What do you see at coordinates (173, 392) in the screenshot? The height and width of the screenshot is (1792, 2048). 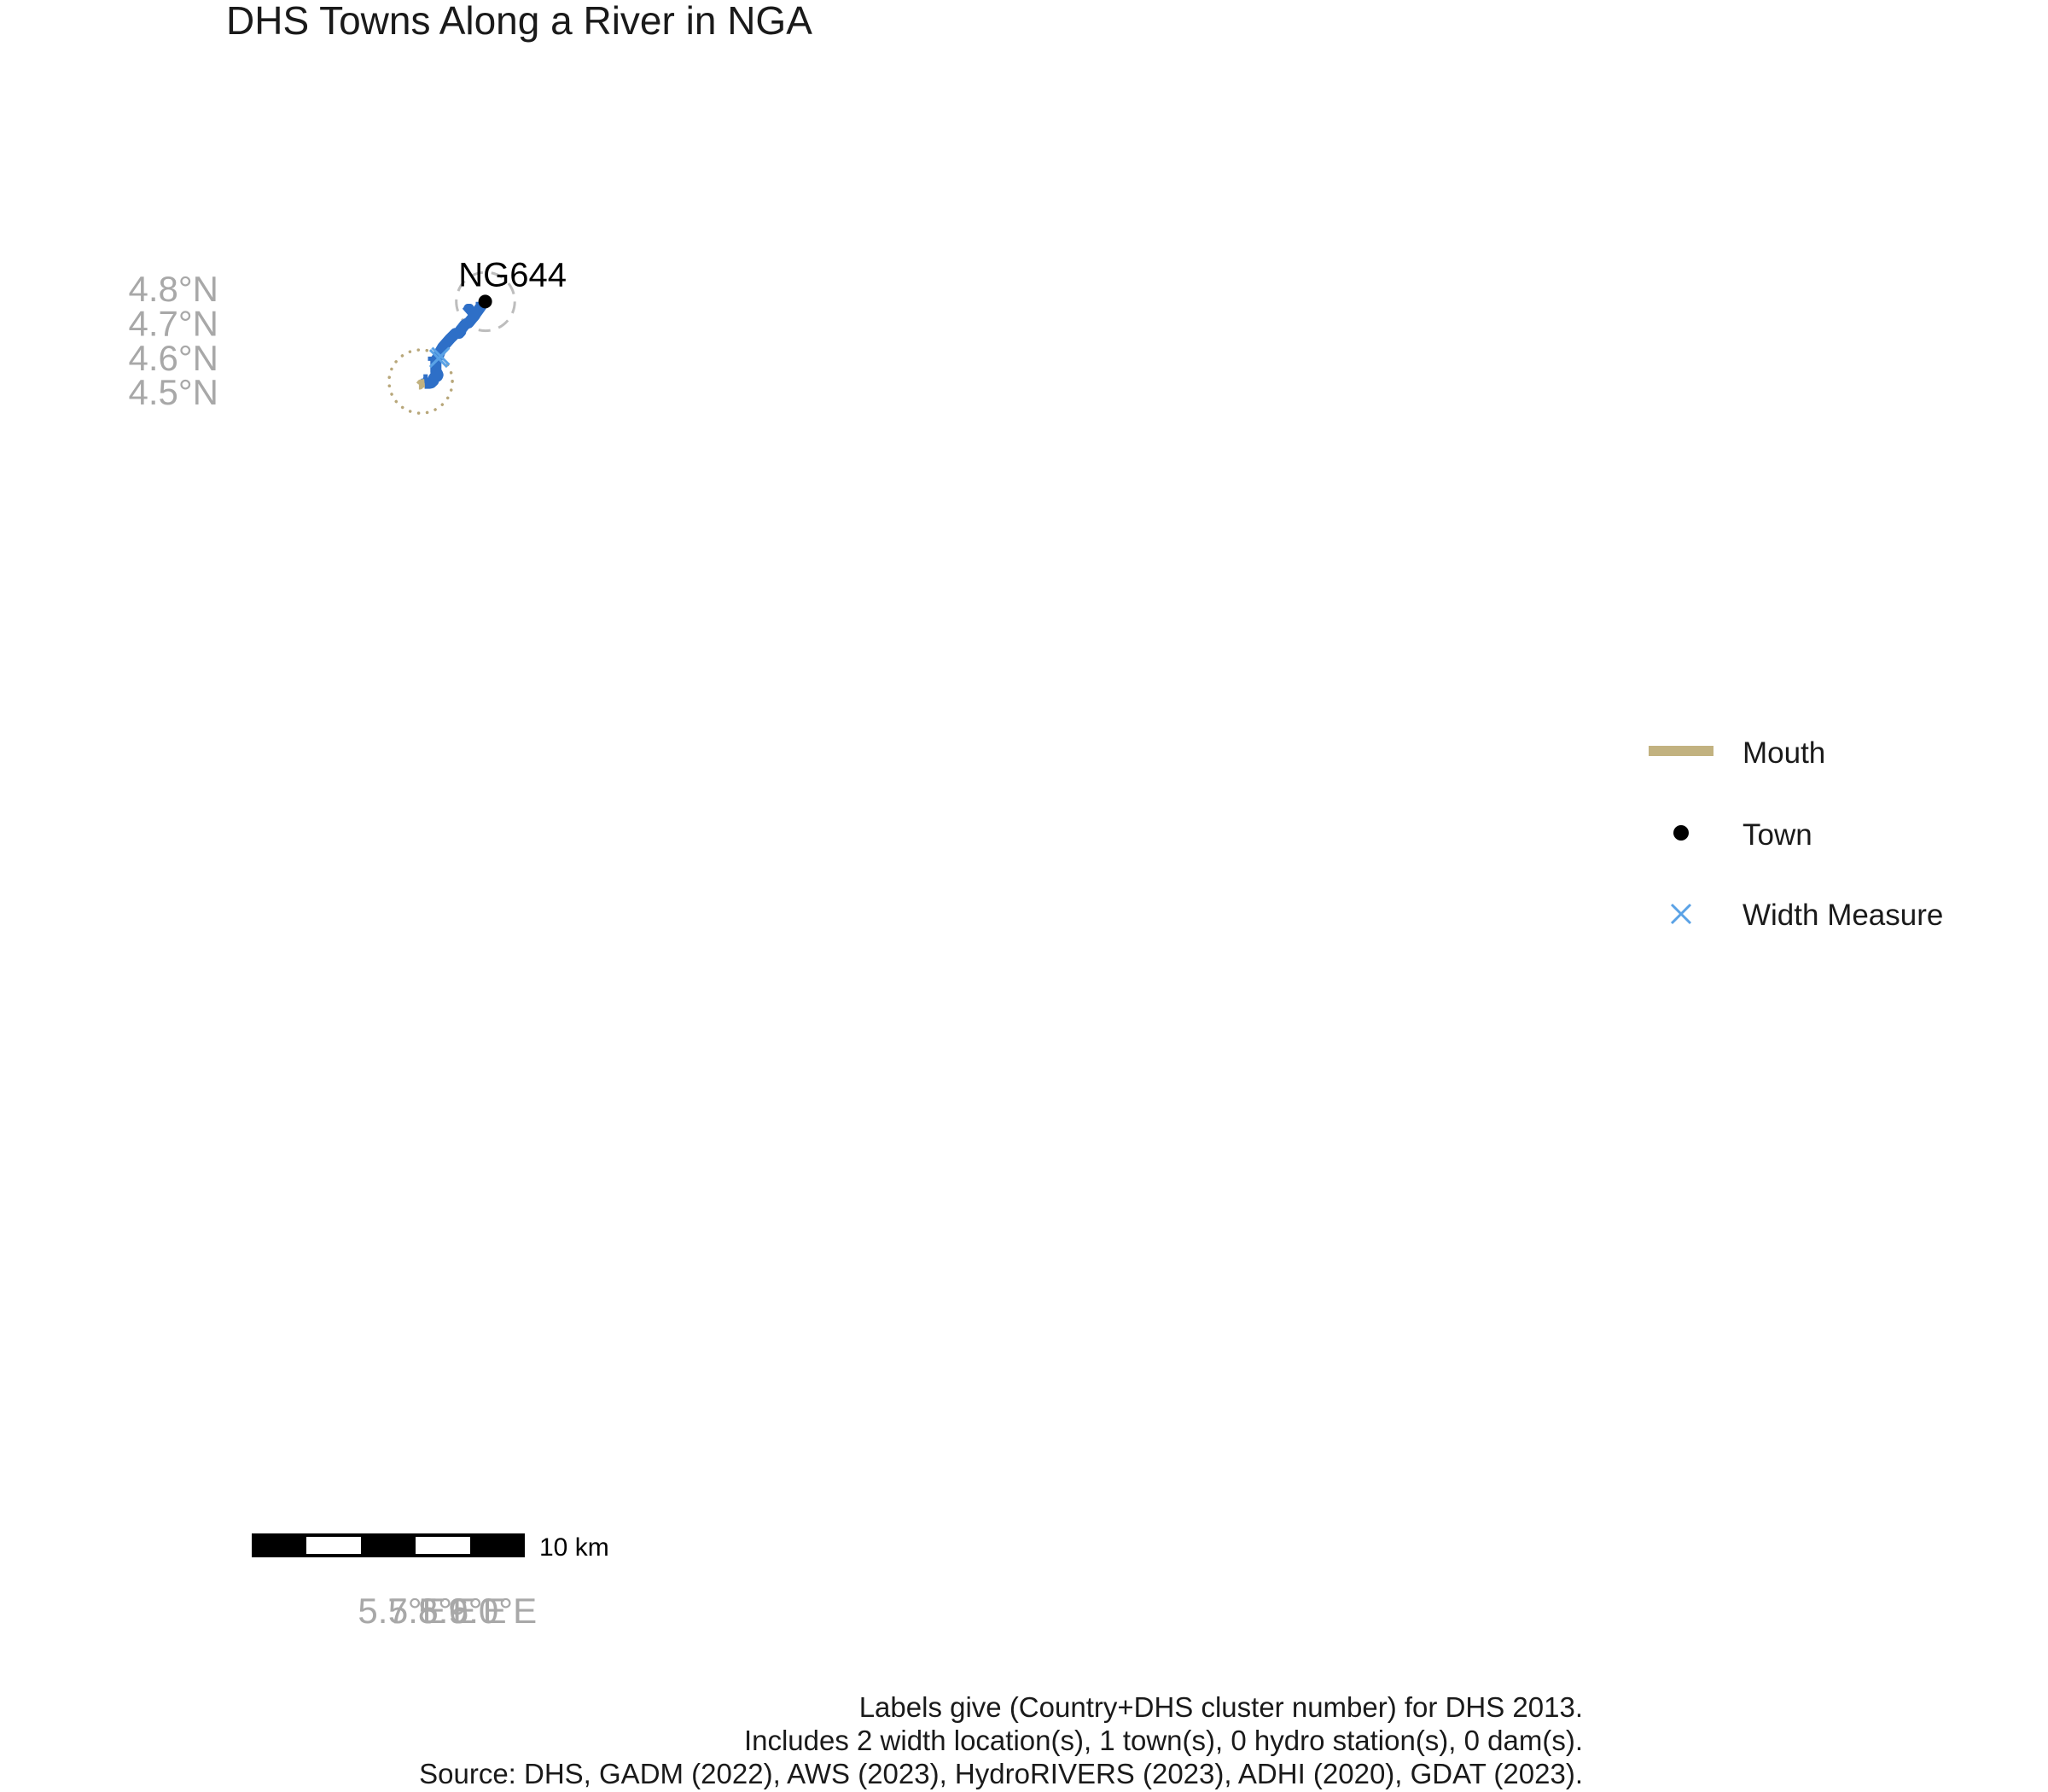 I see `y-tick-label: 4.5°N` at bounding box center [173, 392].